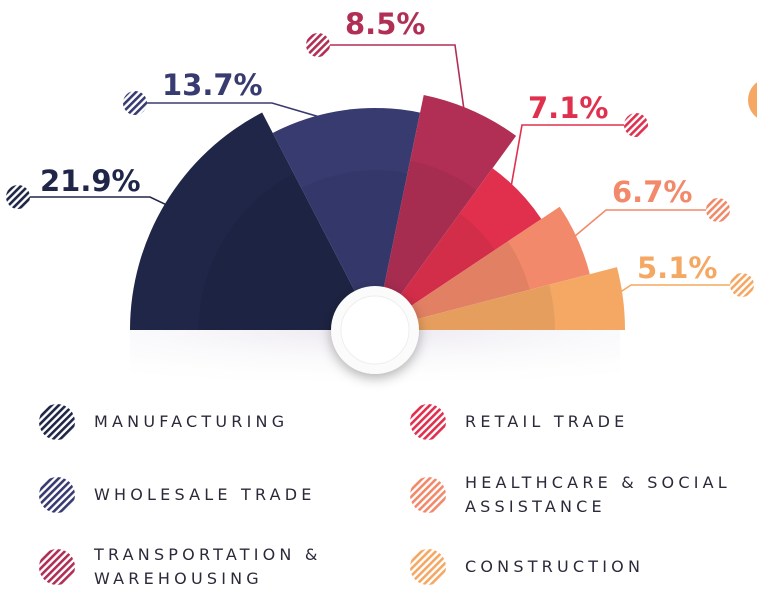 This screenshot has width=757, height=596. What do you see at coordinates (598, 494) in the screenshot?
I see `legend-label: HEALTHCARE & SOCIAL ASSISTANCE` at bounding box center [598, 494].